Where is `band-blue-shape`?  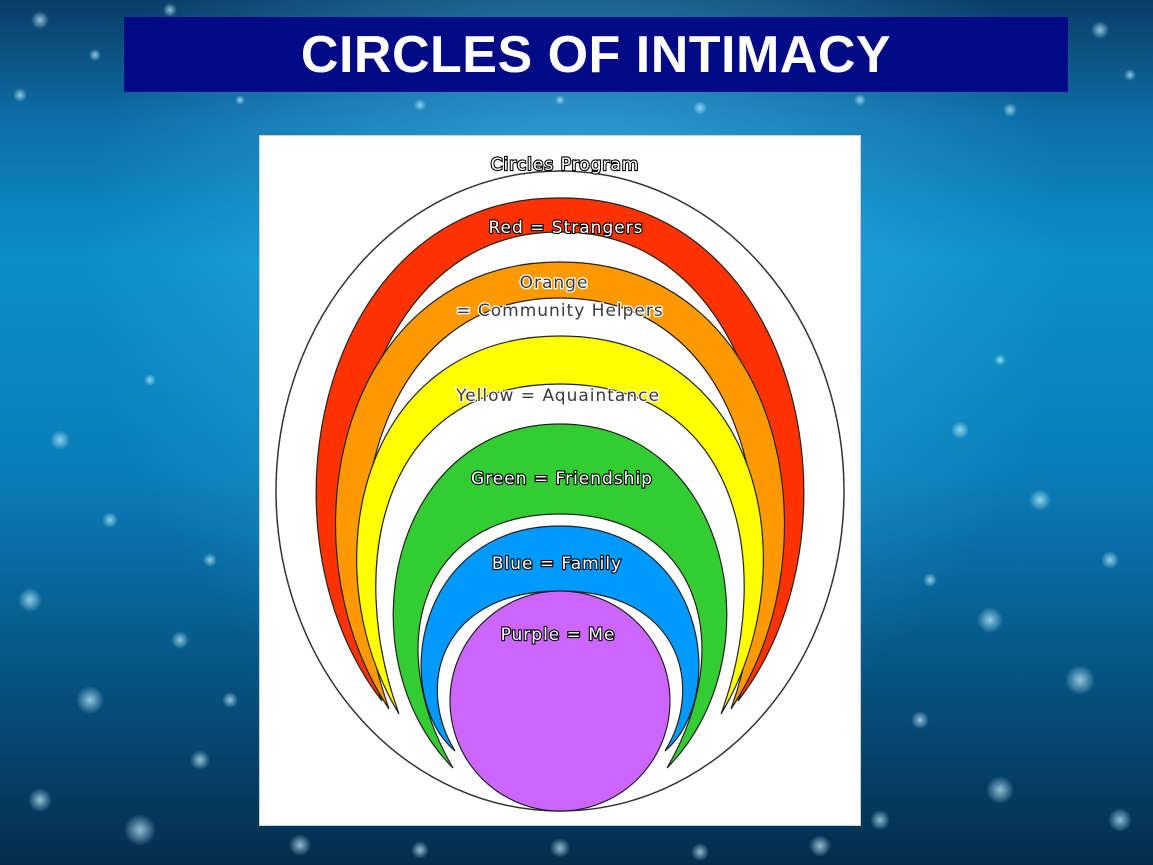 band-blue-shape is located at coordinates (560, 638).